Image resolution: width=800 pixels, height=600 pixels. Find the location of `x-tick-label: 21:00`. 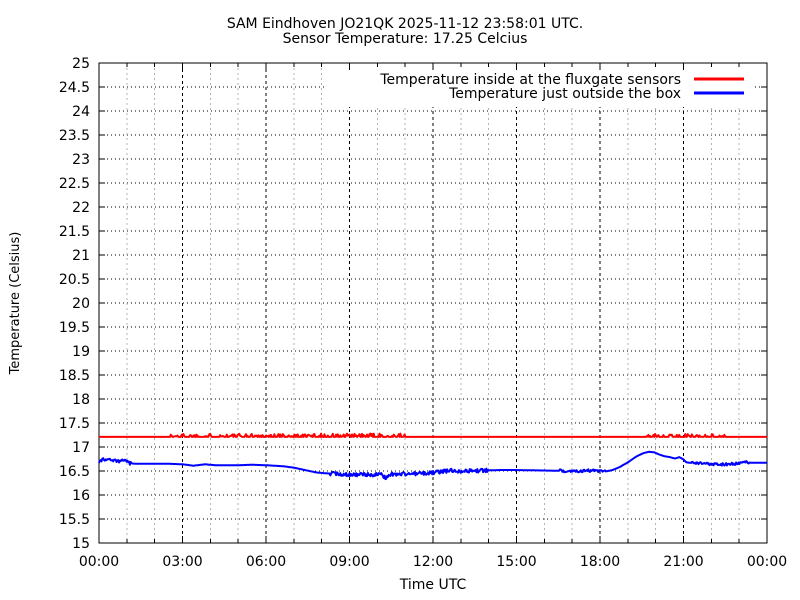

x-tick-label: 21:00 is located at coordinates (683, 562).